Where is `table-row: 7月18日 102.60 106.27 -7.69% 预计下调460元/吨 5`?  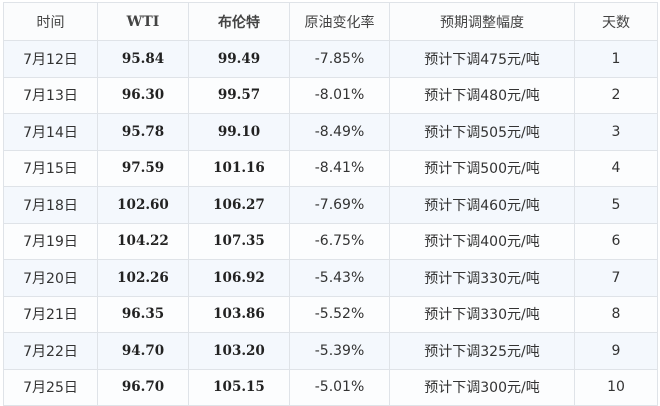
table-row: 7月18日 102.60 106.27 -7.69% 预计下调460元/吨 5 is located at coordinates (330, 205).